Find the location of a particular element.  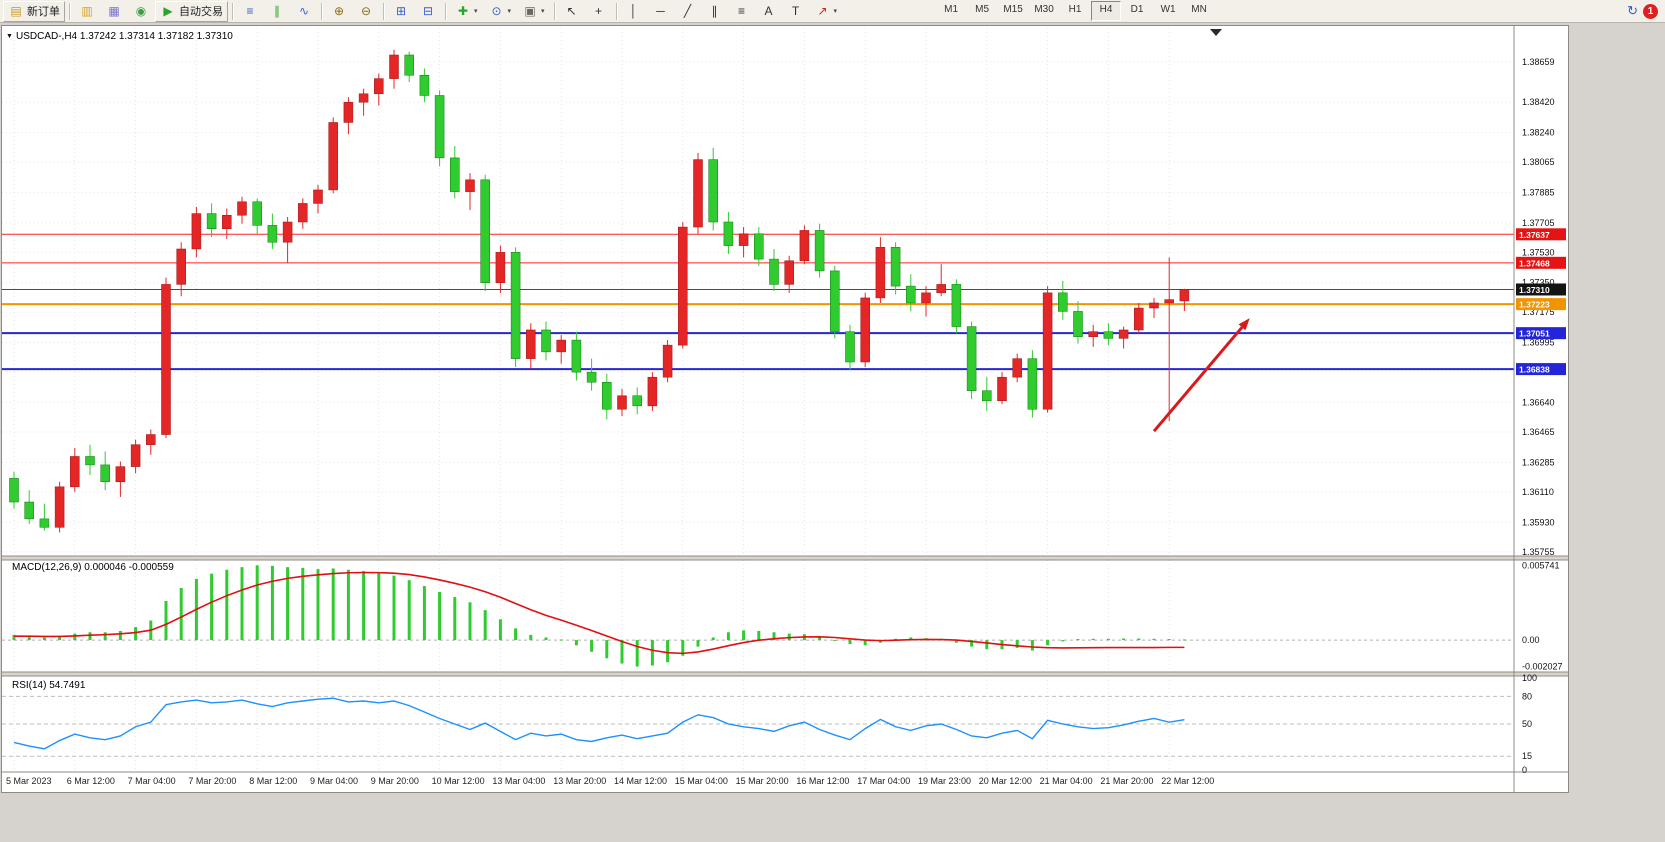

arrows-icon: ↗ is located at coordinates (822, 11).